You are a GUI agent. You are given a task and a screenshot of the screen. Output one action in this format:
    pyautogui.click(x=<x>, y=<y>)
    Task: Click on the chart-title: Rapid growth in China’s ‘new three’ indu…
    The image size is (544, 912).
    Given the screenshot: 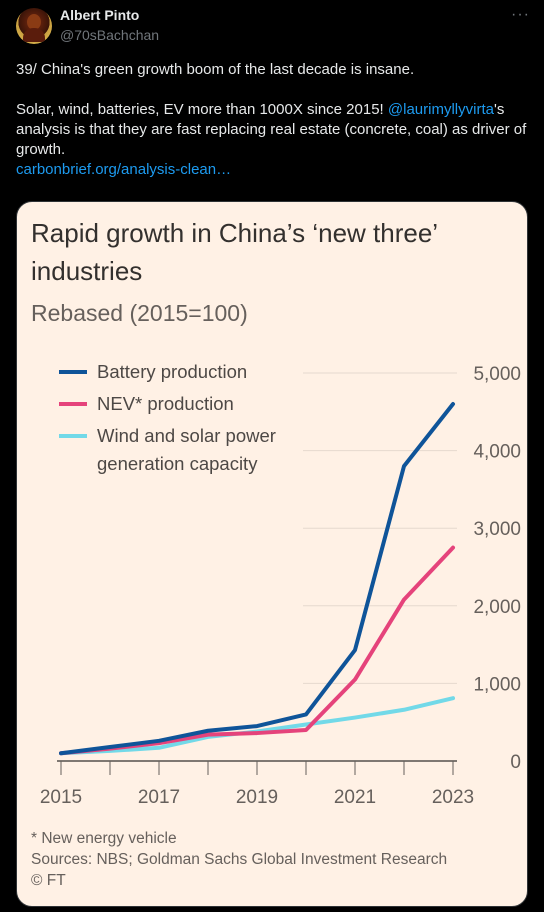 What is the action you would take?
    pyautogui.click(x=234, y=252)
    